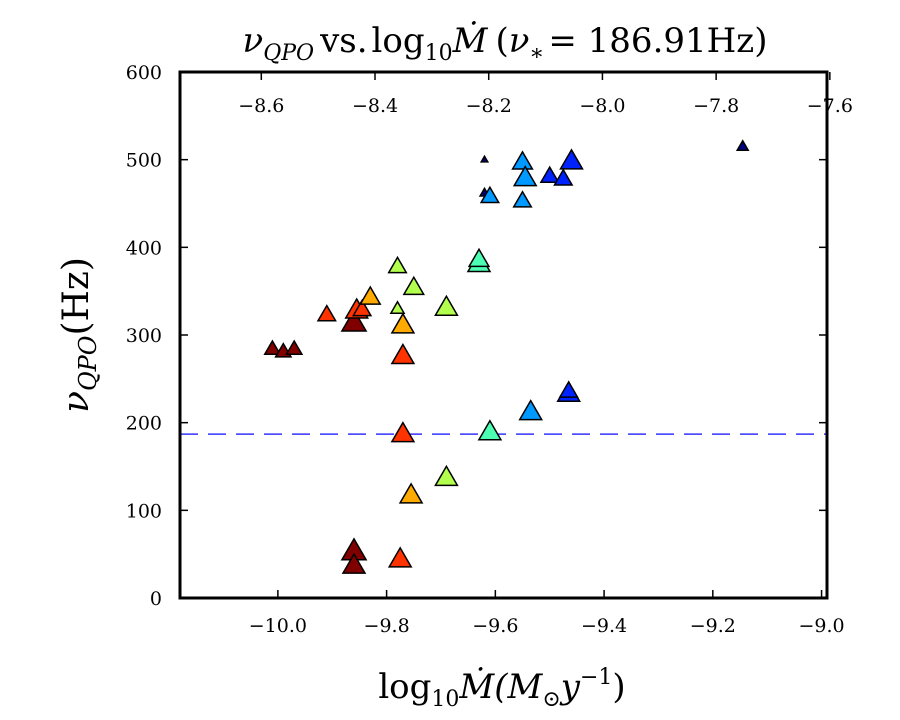  What do you see at coordinates (439, 53) in the screenshot?
I see `title-log-sub: 10` at bounding box center [439, 53].